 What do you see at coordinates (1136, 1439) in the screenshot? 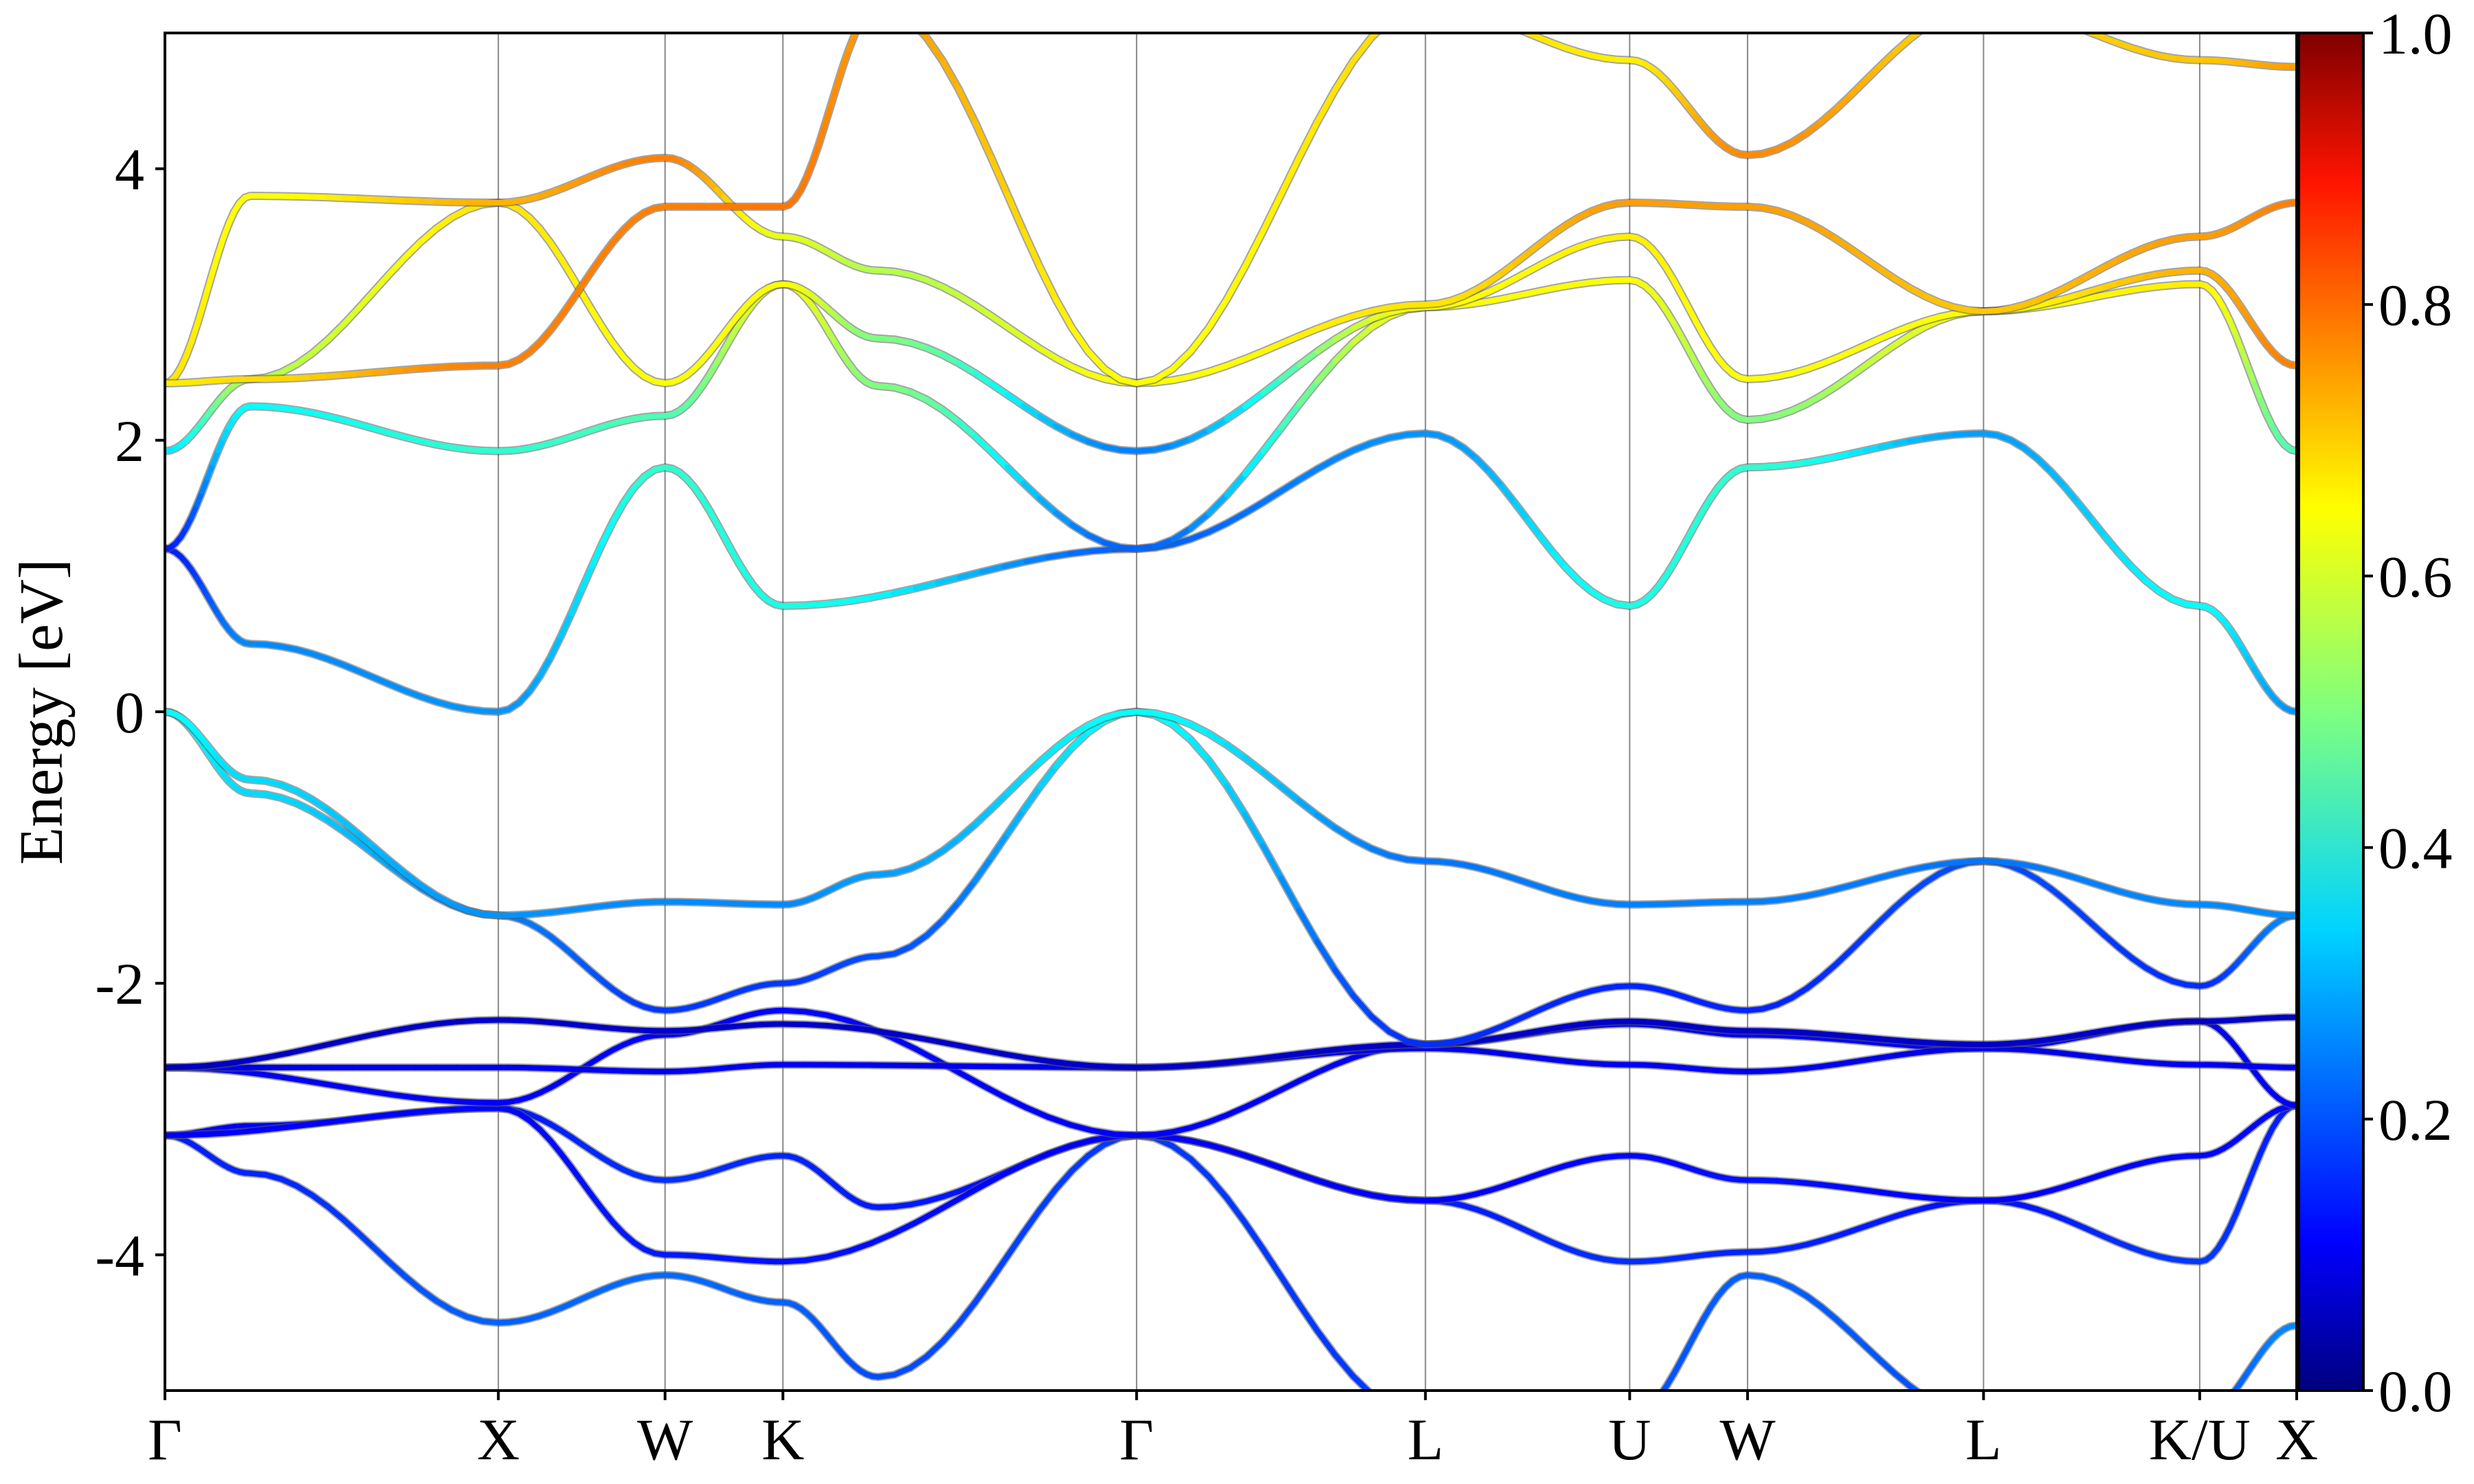
I see `x-tick-label: Γ` at bounding box center [1136, 1439].